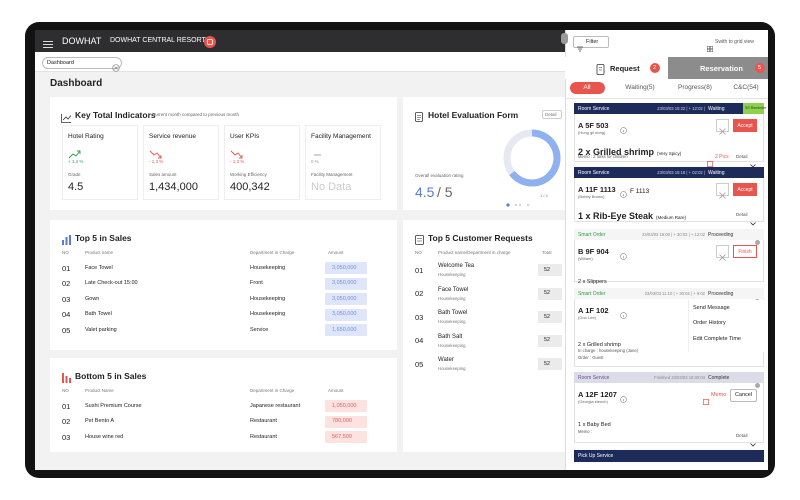 The height and width of the screenshot is (500, 800). I want to click on request-dept: Housekeeping, so click(452, 369).